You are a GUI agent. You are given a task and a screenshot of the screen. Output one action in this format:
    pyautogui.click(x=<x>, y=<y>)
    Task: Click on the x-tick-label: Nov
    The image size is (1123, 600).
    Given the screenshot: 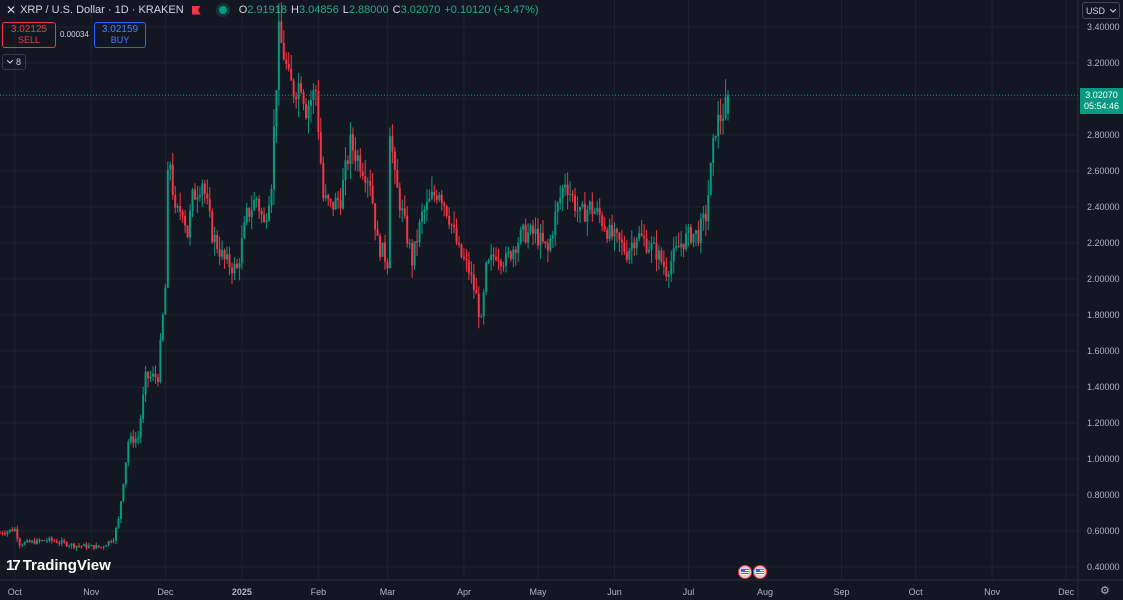 What is the action you would take?
    pyautogui.click(x=992, y=592)
    